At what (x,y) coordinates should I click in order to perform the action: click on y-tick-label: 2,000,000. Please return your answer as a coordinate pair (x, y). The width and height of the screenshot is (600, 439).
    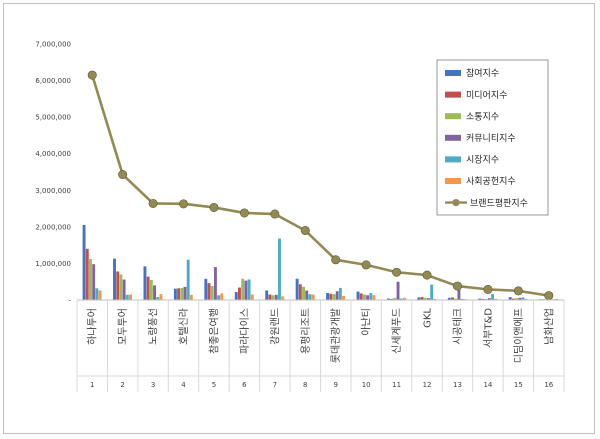
    Looking at the image, I should click on (53, 227).